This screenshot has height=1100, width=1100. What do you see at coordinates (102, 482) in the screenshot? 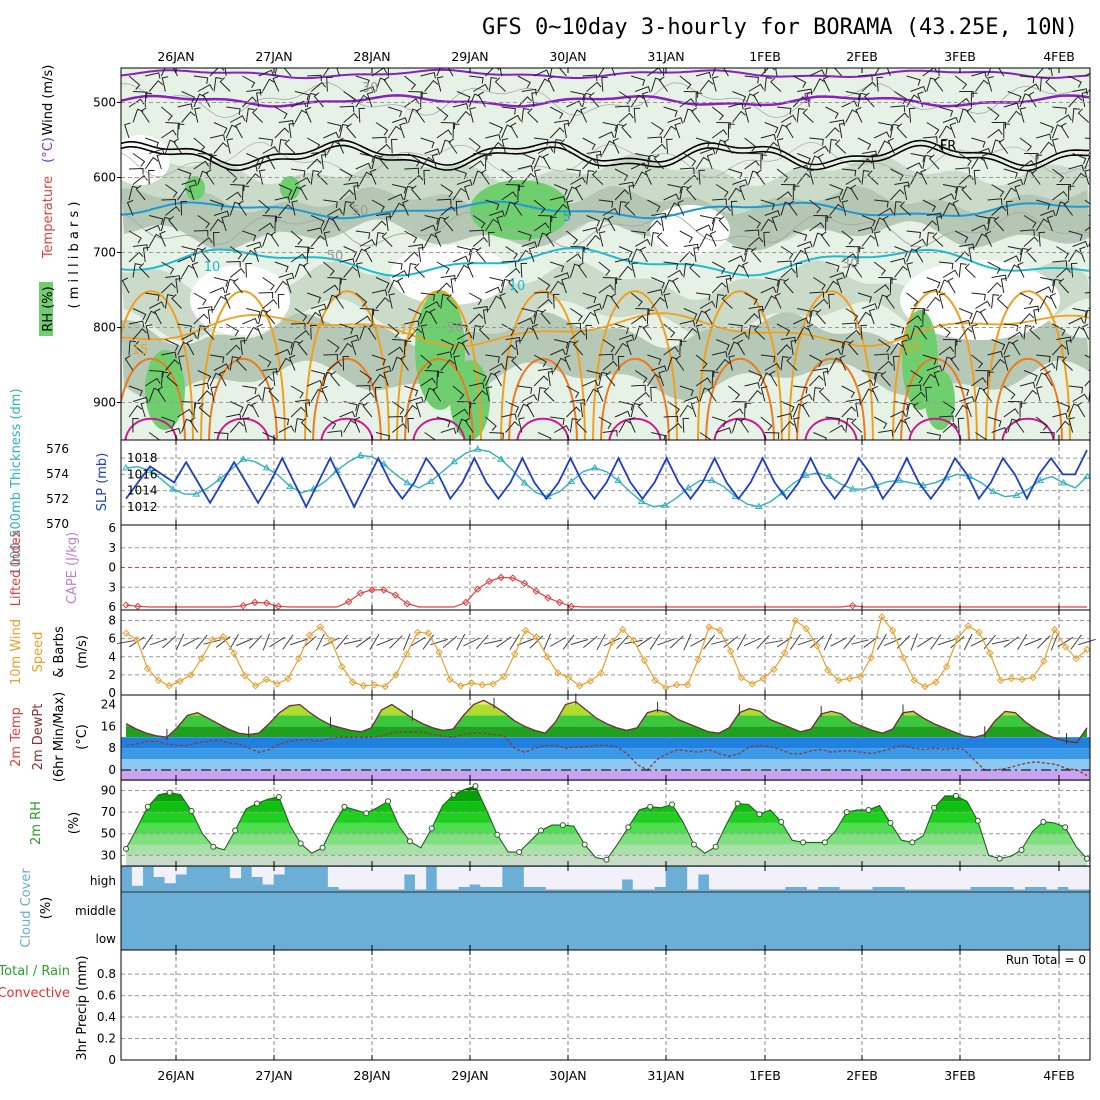
I see `slp-axis-label: SLP (mb)` at bounding box center [102, 482].